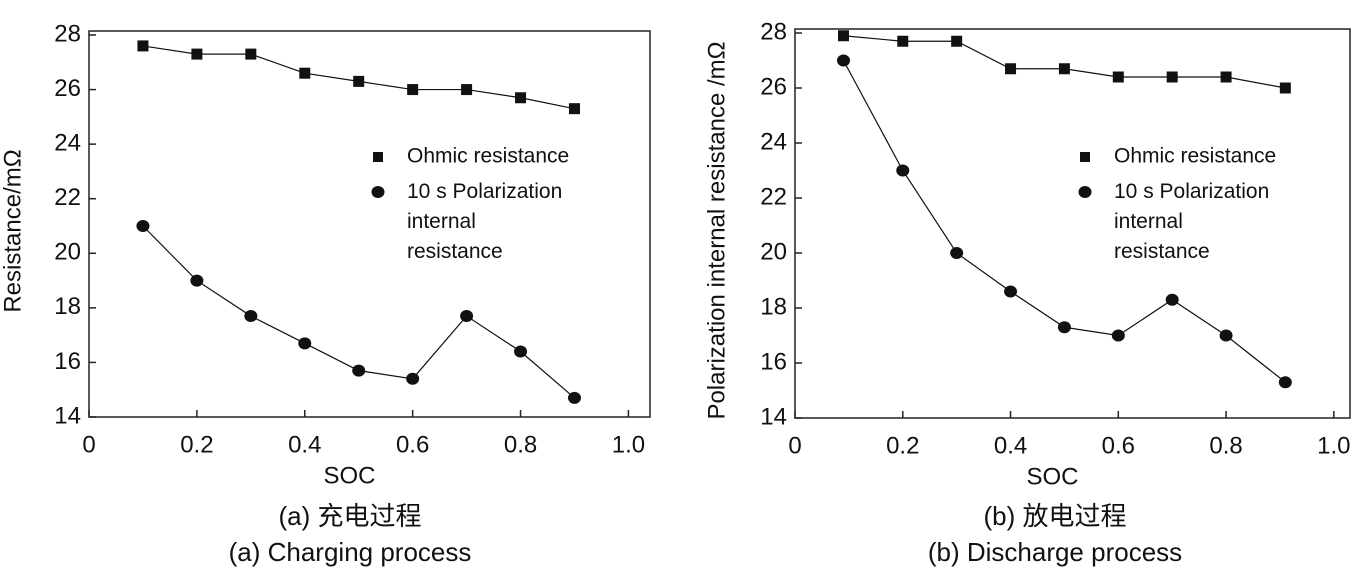  I want to click on caption-cn: (b) 放电过程, so click(1054, 516).